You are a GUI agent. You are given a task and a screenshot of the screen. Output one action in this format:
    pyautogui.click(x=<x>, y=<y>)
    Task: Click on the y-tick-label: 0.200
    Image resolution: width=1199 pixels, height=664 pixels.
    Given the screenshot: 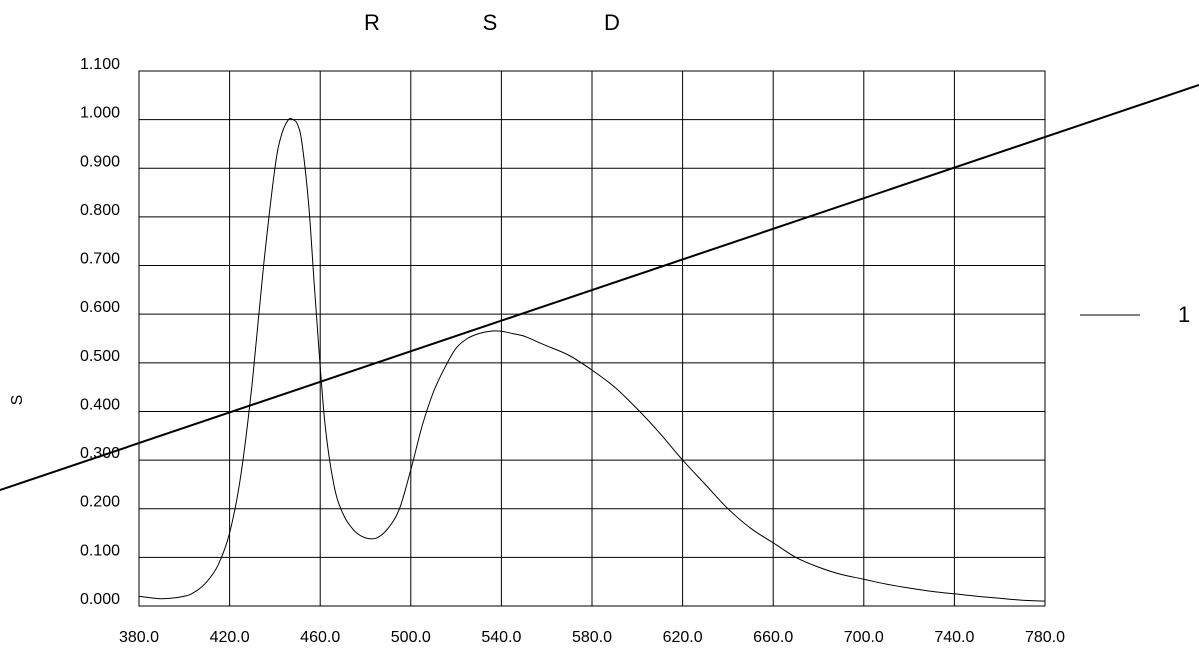 What is the action you would take?
    pyautogui.click(x=100, y=502)
    